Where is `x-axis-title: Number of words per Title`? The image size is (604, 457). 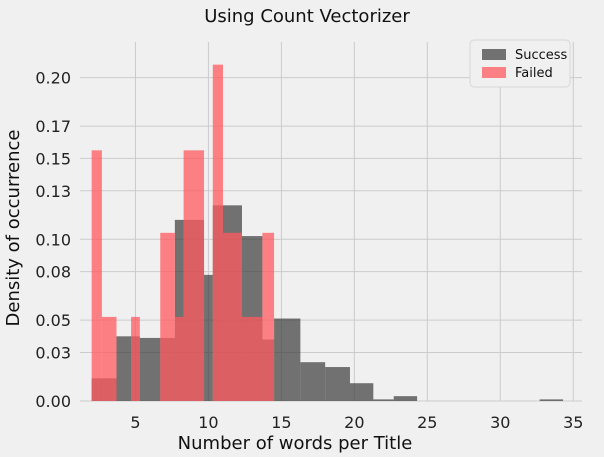
x-axis-title: Number of words per Title is located at coordinates (295, 443).